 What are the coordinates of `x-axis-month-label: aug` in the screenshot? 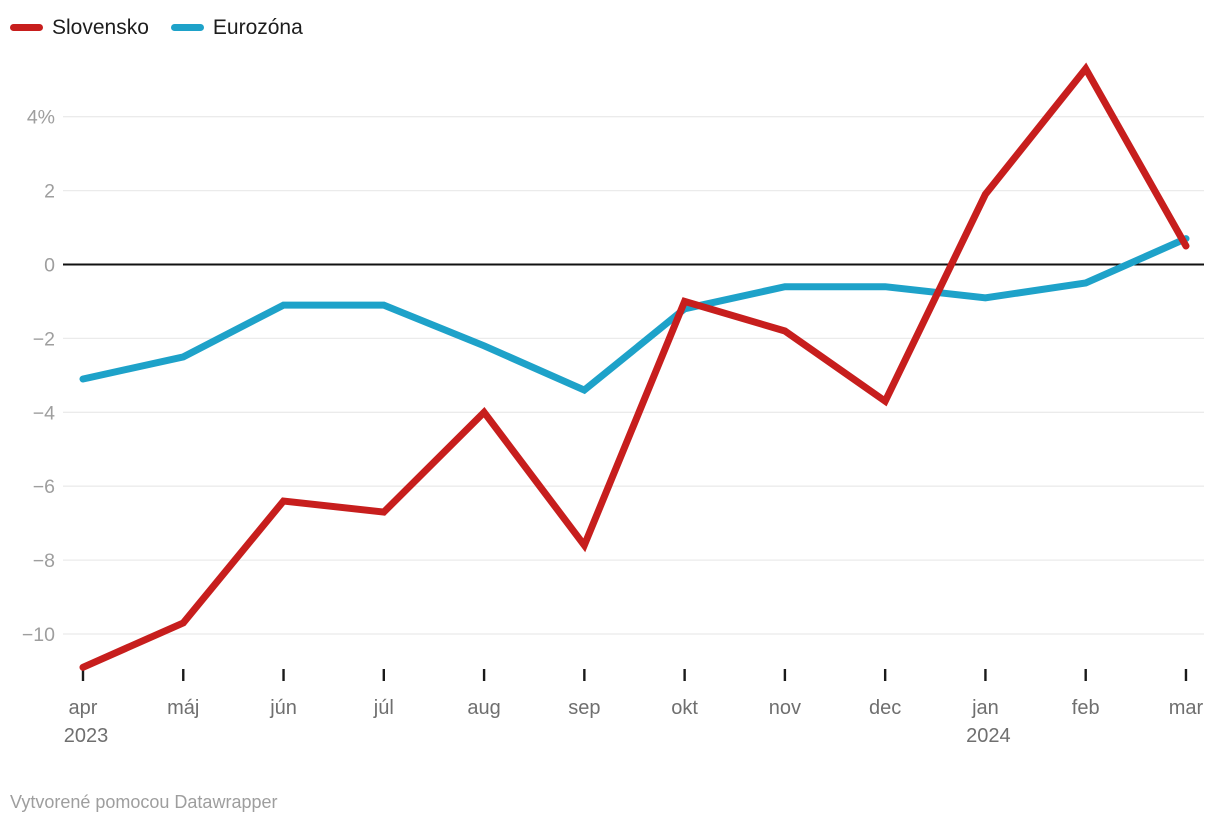 It's located at (483, 708).